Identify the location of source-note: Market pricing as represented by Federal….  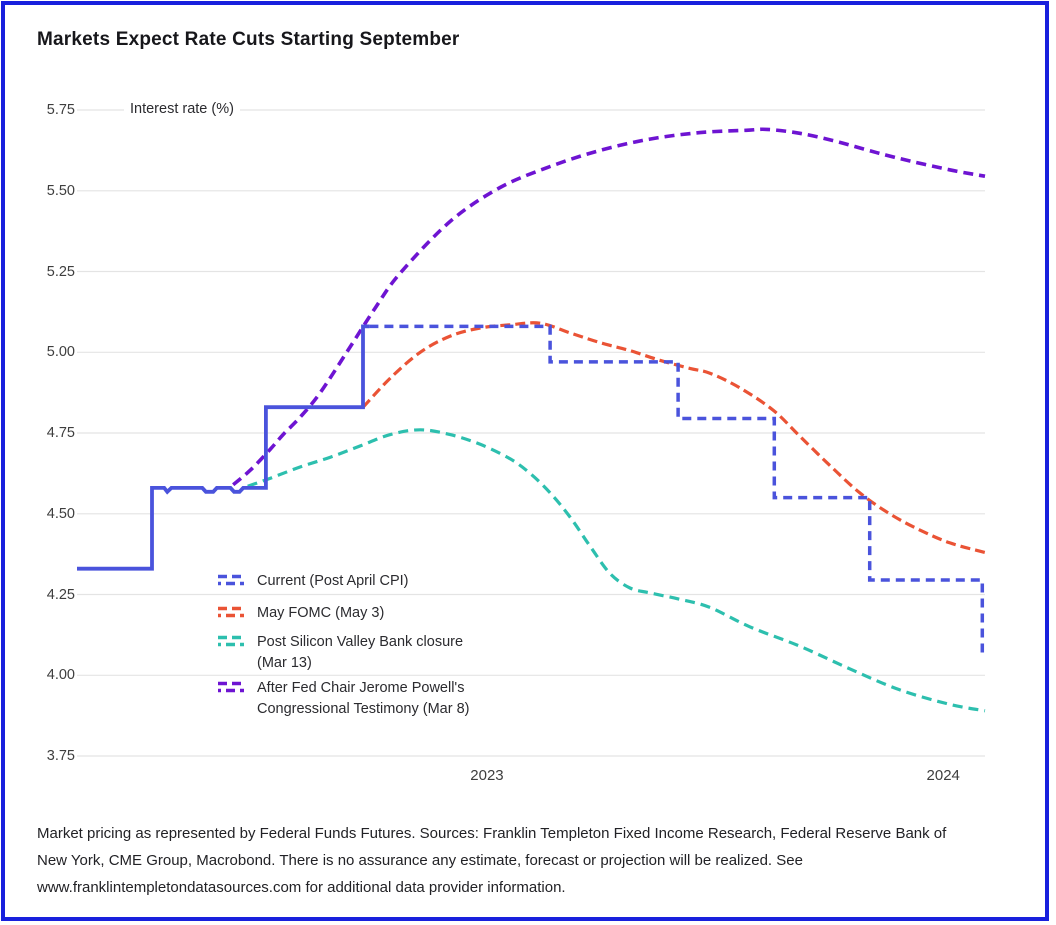
(491, 860).